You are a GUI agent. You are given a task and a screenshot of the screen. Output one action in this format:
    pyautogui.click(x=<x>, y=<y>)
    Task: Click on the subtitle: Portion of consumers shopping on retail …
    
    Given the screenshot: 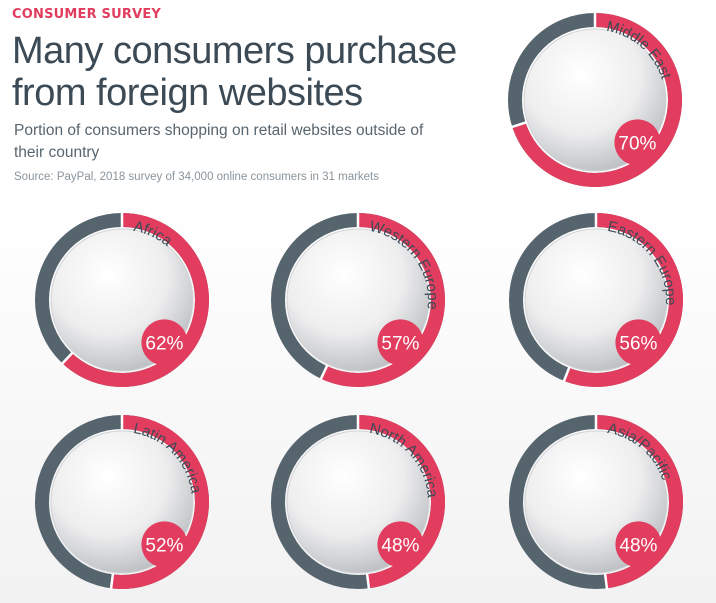 What is the action you would take?
    pyautogui.click(x=219, y=141)
    